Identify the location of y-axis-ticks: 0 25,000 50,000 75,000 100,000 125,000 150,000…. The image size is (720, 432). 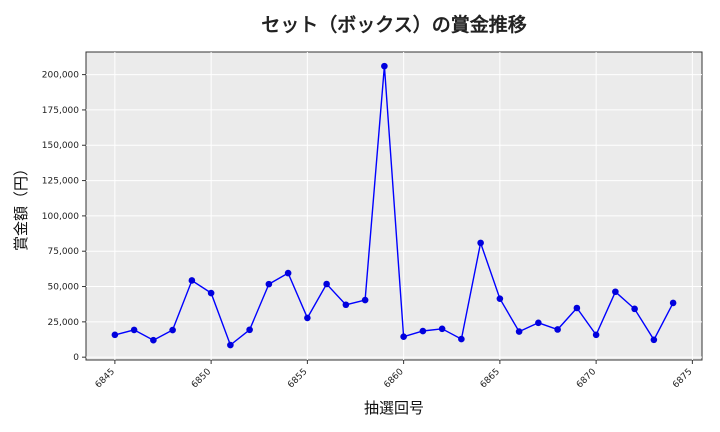
(64, 217).